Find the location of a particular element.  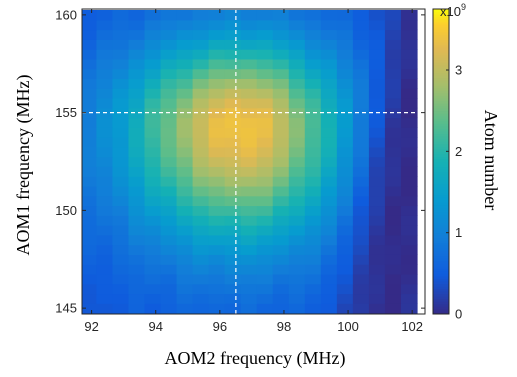

x-tick-label: 92 is located at coordinates (91, 326).